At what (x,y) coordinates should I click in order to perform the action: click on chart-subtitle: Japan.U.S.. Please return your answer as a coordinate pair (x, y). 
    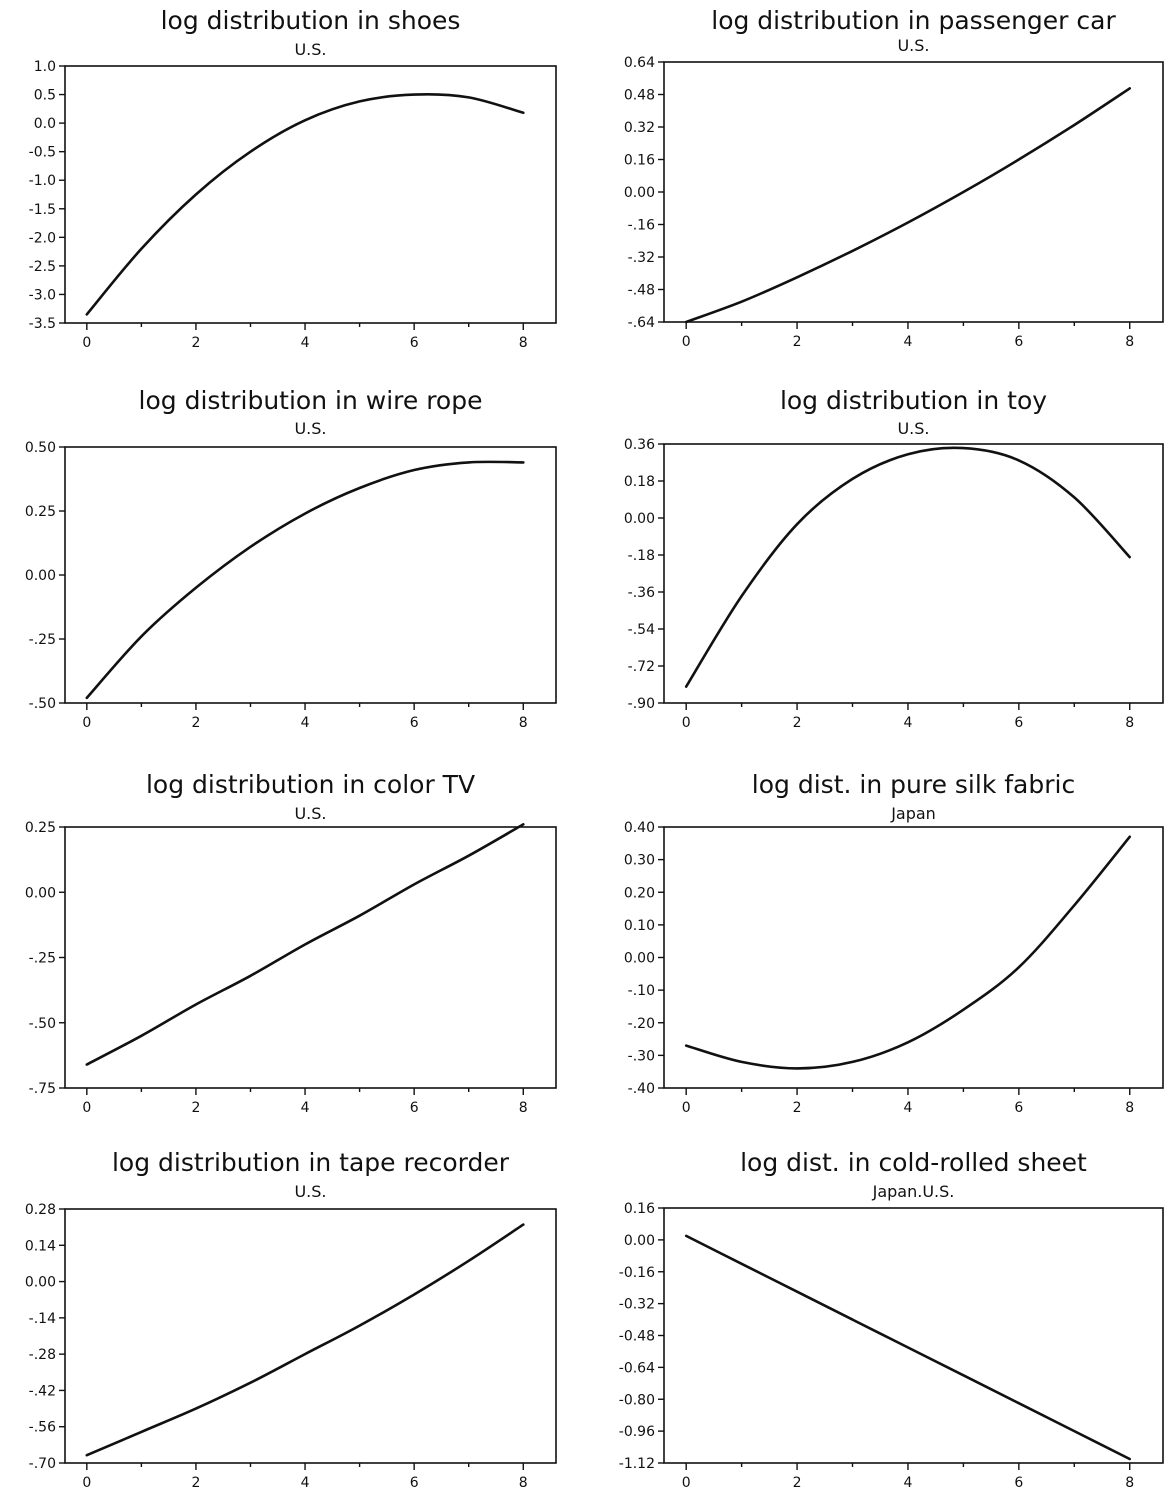
    Looking at the image, I should click on (913, 1191).